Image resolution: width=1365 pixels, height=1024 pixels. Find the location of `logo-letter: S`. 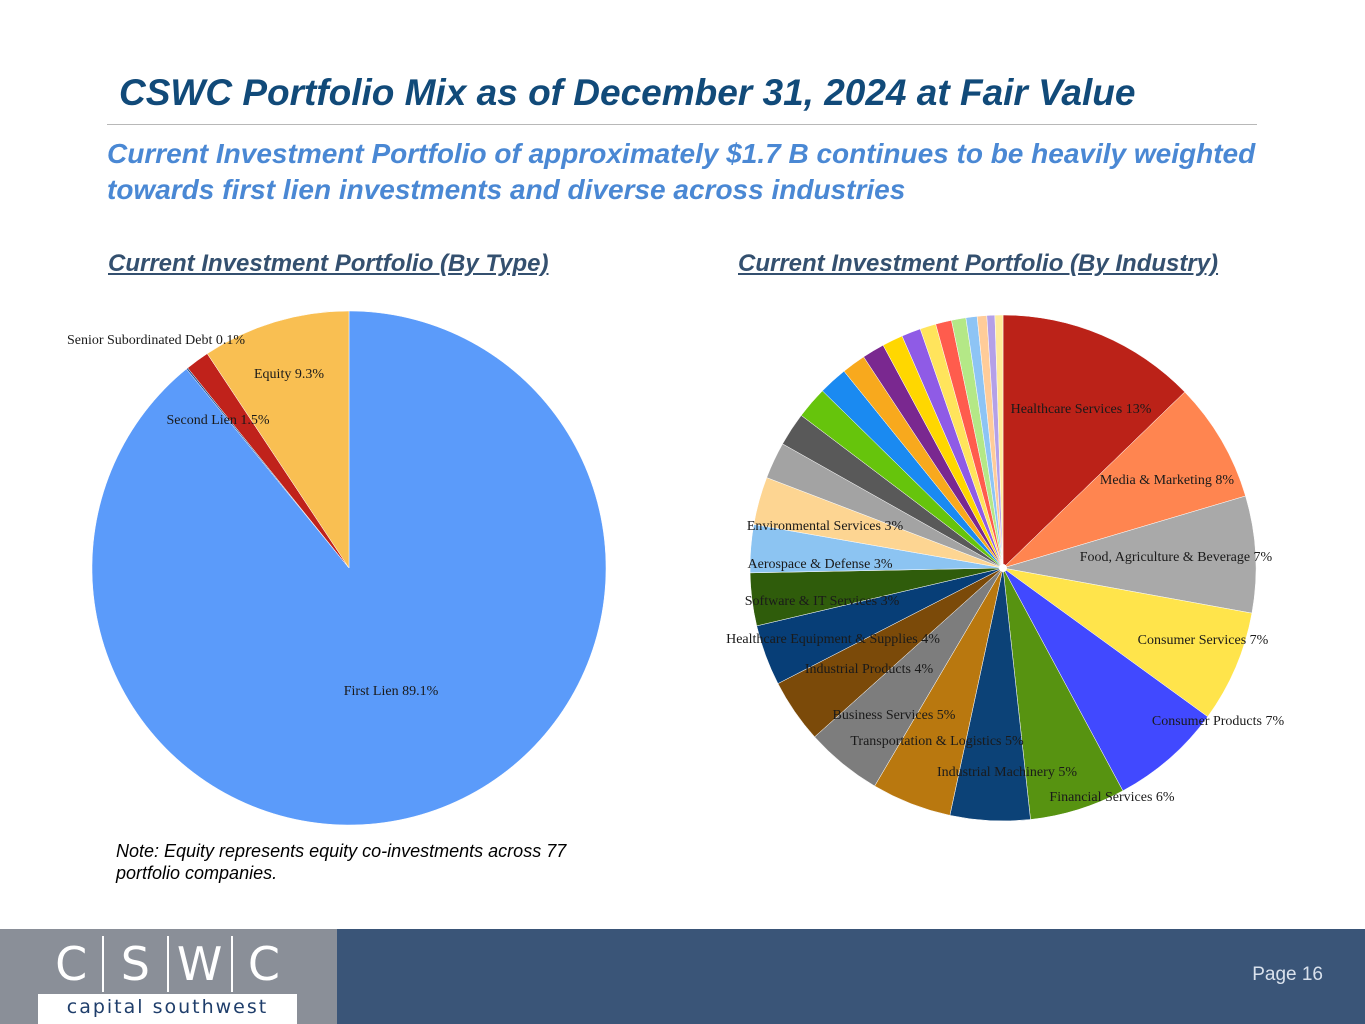

logo-letter: S is located at coordinates (136, 964).